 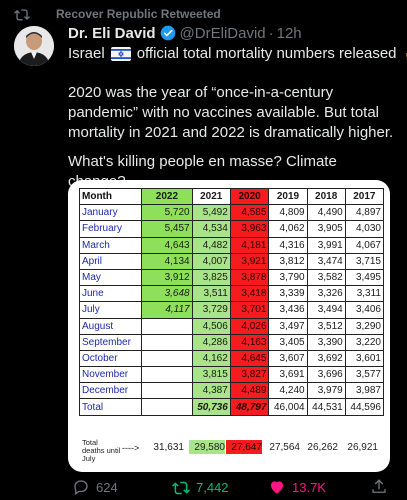 I want to click on value-cell: 3,601, so click(x=364, y=358).